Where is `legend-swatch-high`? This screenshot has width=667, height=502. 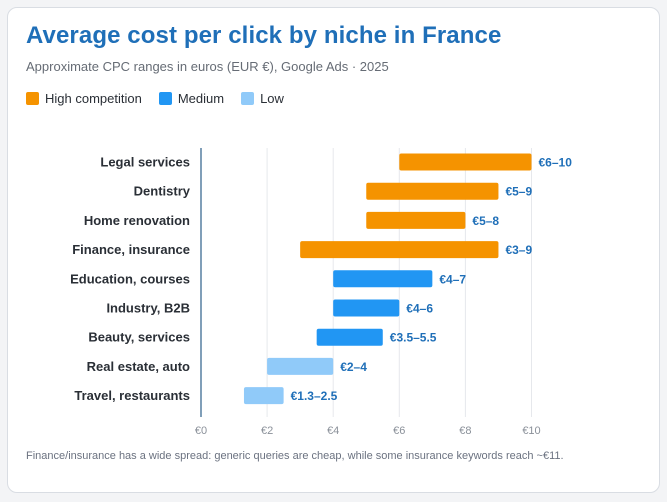 legend-swatch-high is located at coordinates (32, 98).